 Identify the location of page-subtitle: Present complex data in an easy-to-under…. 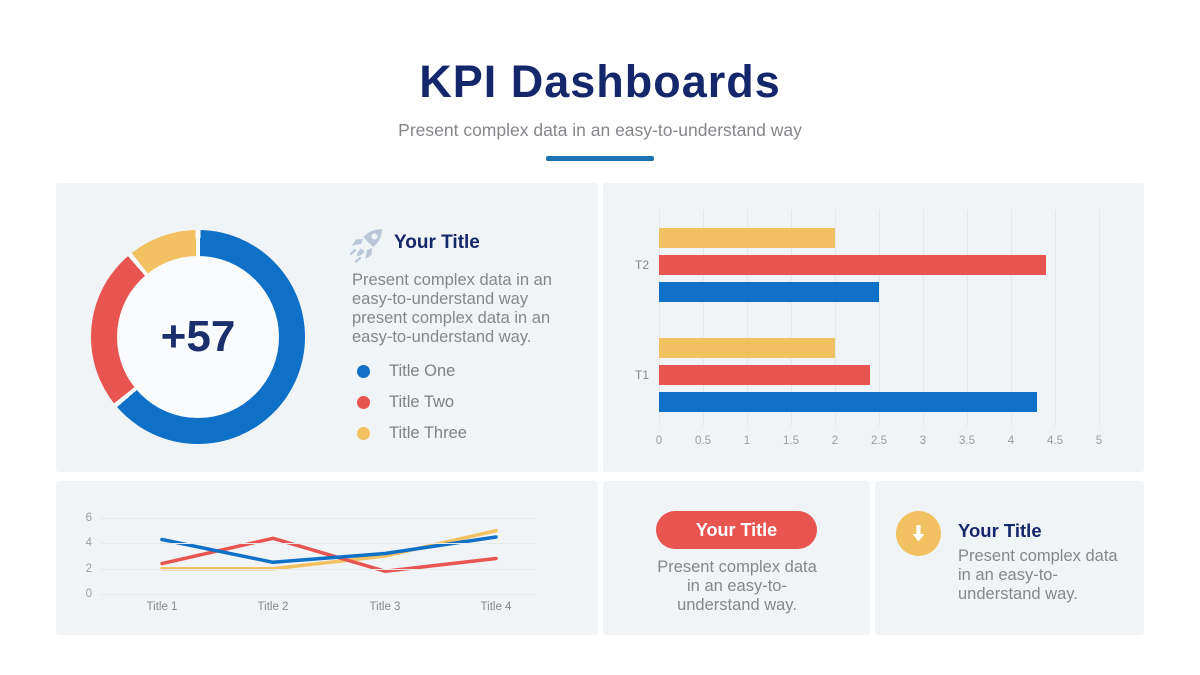
(600, 130).